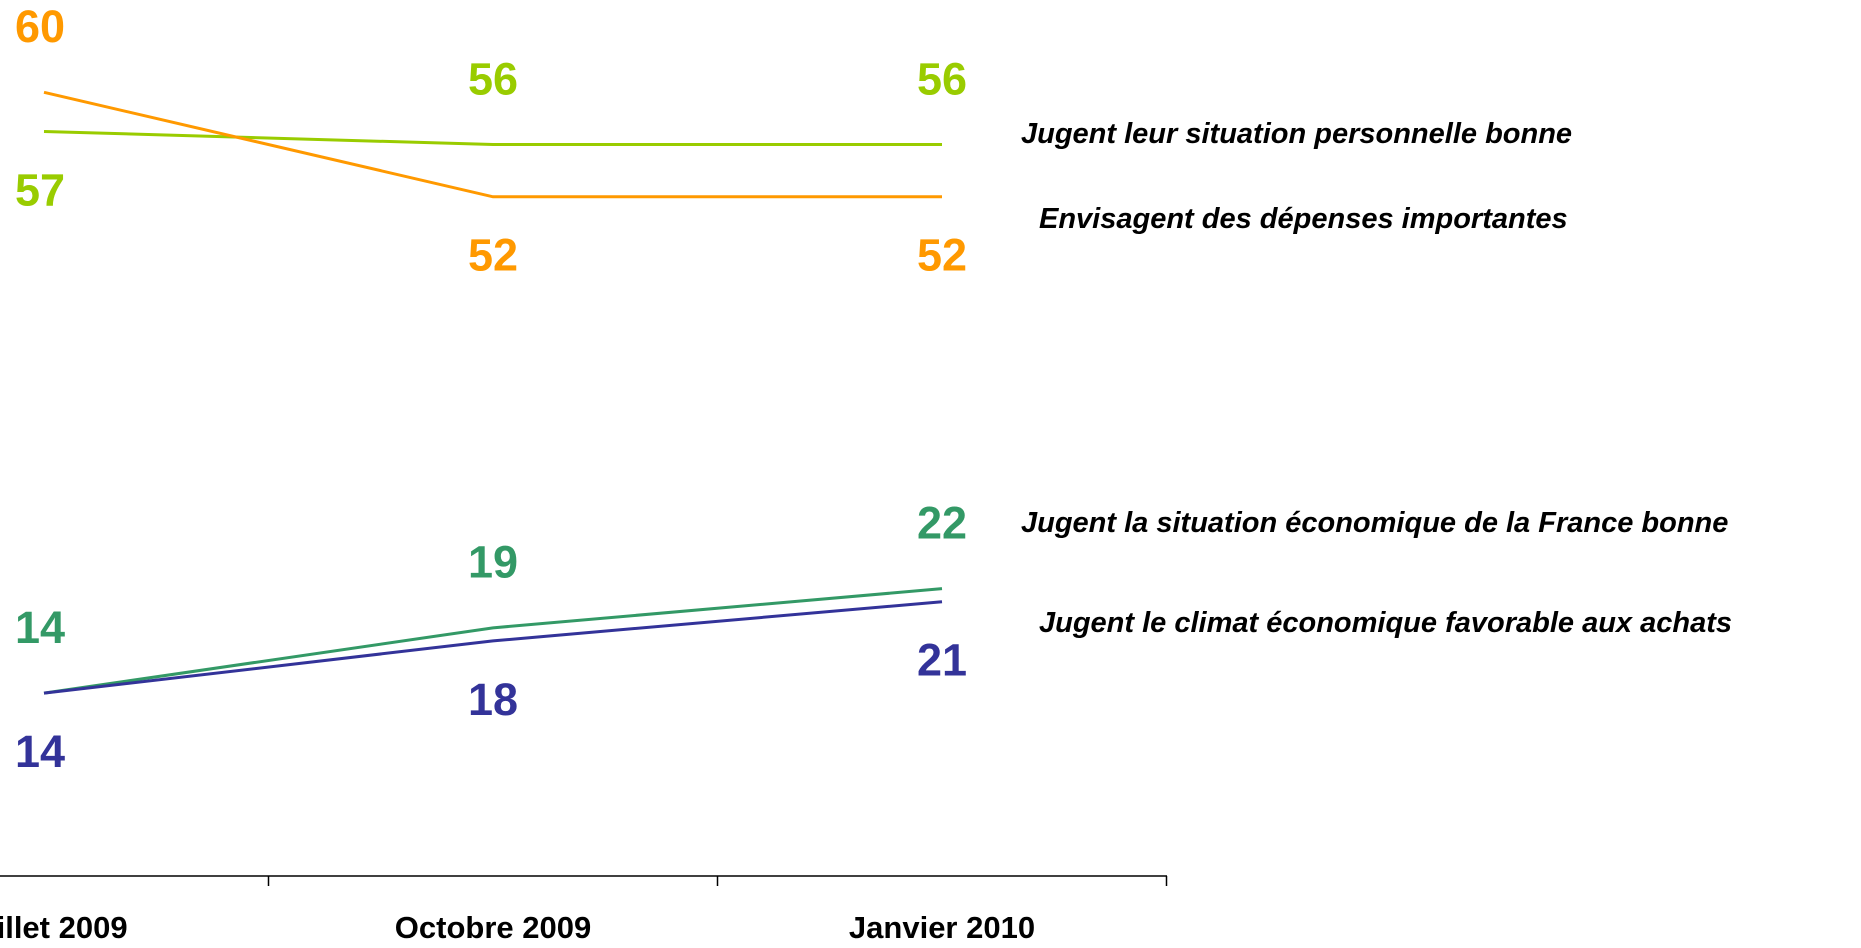  Describe the element at coordinates (942, 927) in the screenshot. I see `x-tick-label: Janvier 2010` at that location.